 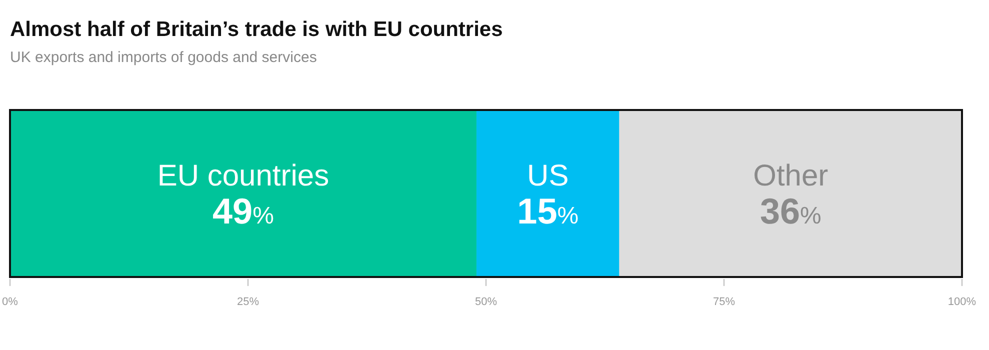 What do you see at coordinates (962, 302) in the screenshot?
I see `x-tick-label: 100%` at bounding box center [962, 302].